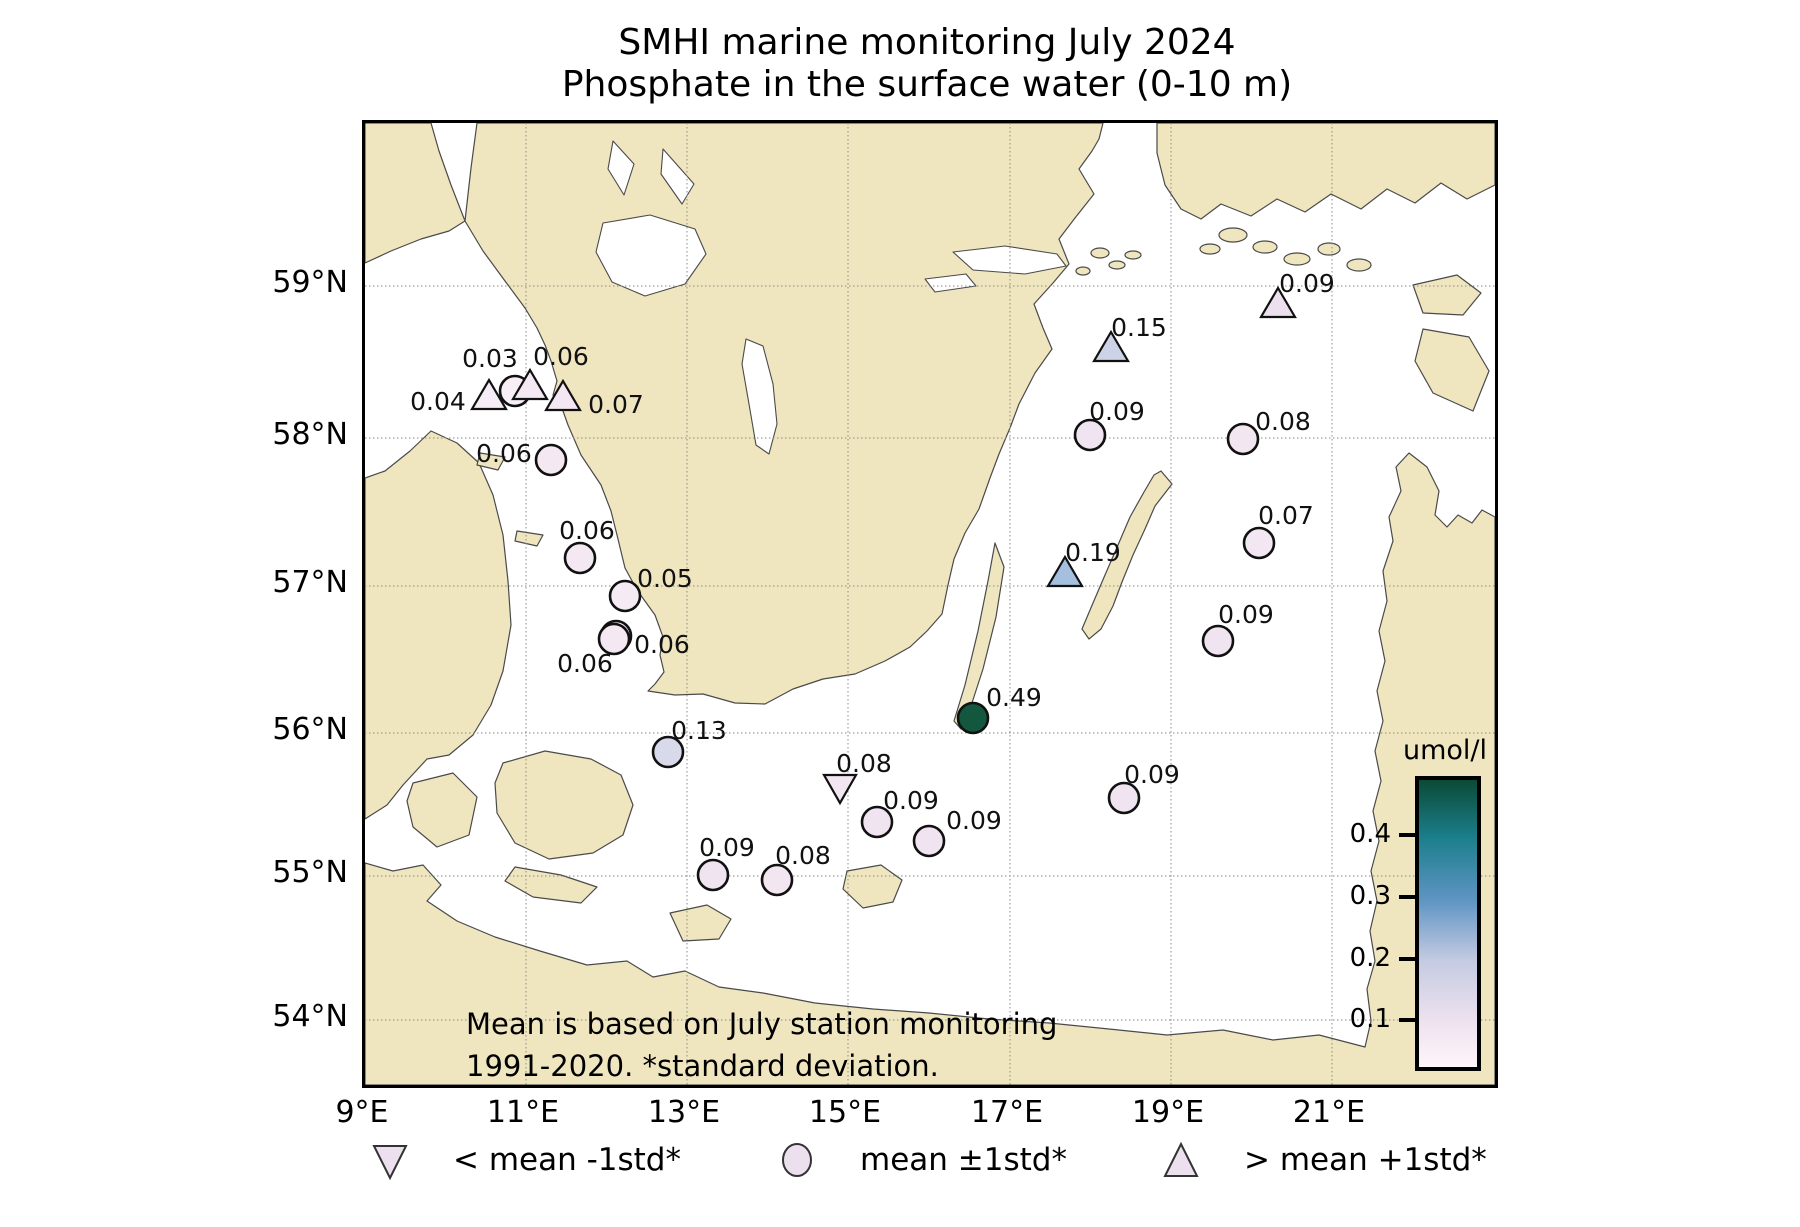 This screenshot has height=1227, width=1800. Describe the element at coordinates (700, 923) in the screenshot. I see `island-ruegen` at that location.